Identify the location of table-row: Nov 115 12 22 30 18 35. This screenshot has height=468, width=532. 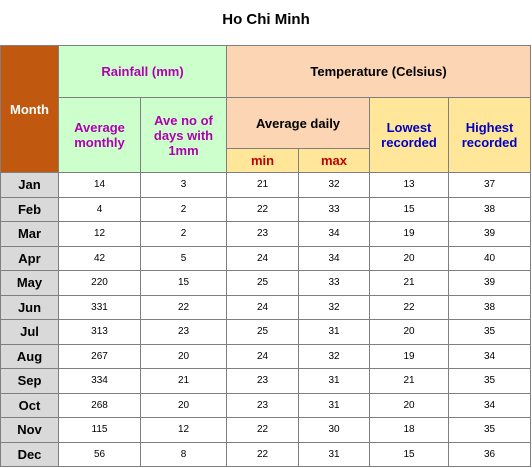
(266, 430).